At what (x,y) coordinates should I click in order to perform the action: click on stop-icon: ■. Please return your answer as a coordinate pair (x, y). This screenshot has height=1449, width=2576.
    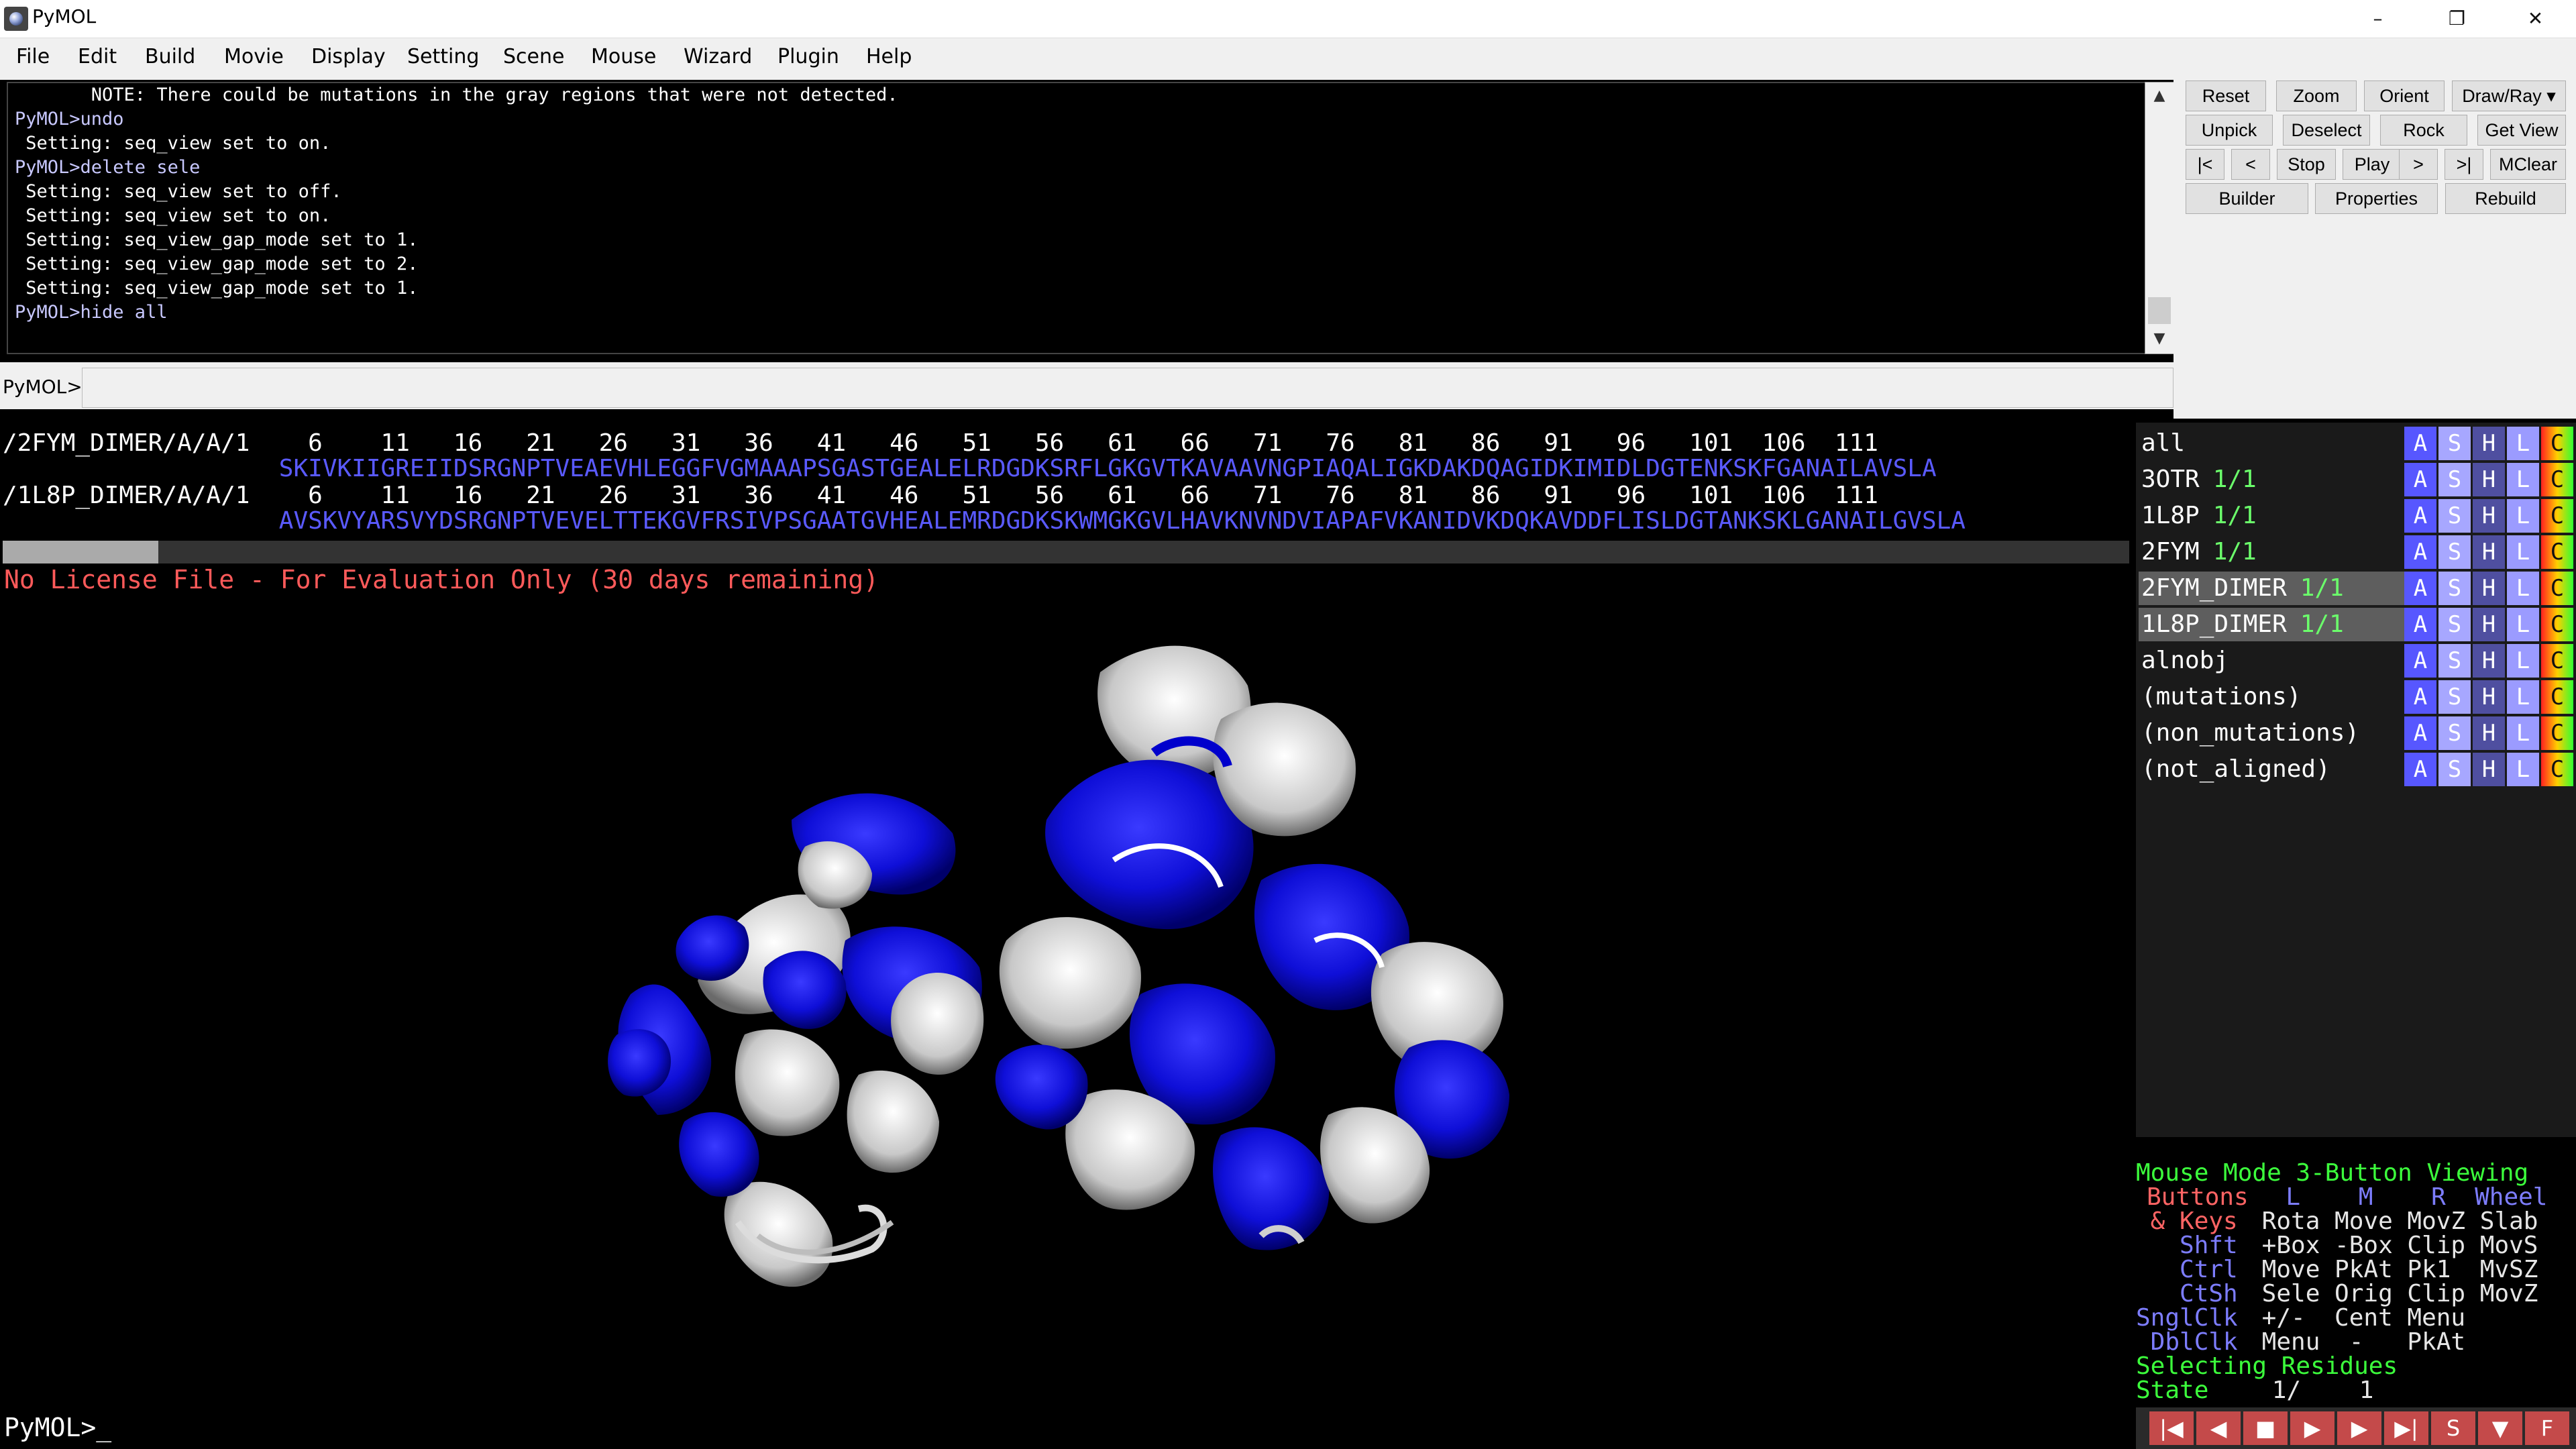
    Looking at the image, I should click on (2265, 1428).